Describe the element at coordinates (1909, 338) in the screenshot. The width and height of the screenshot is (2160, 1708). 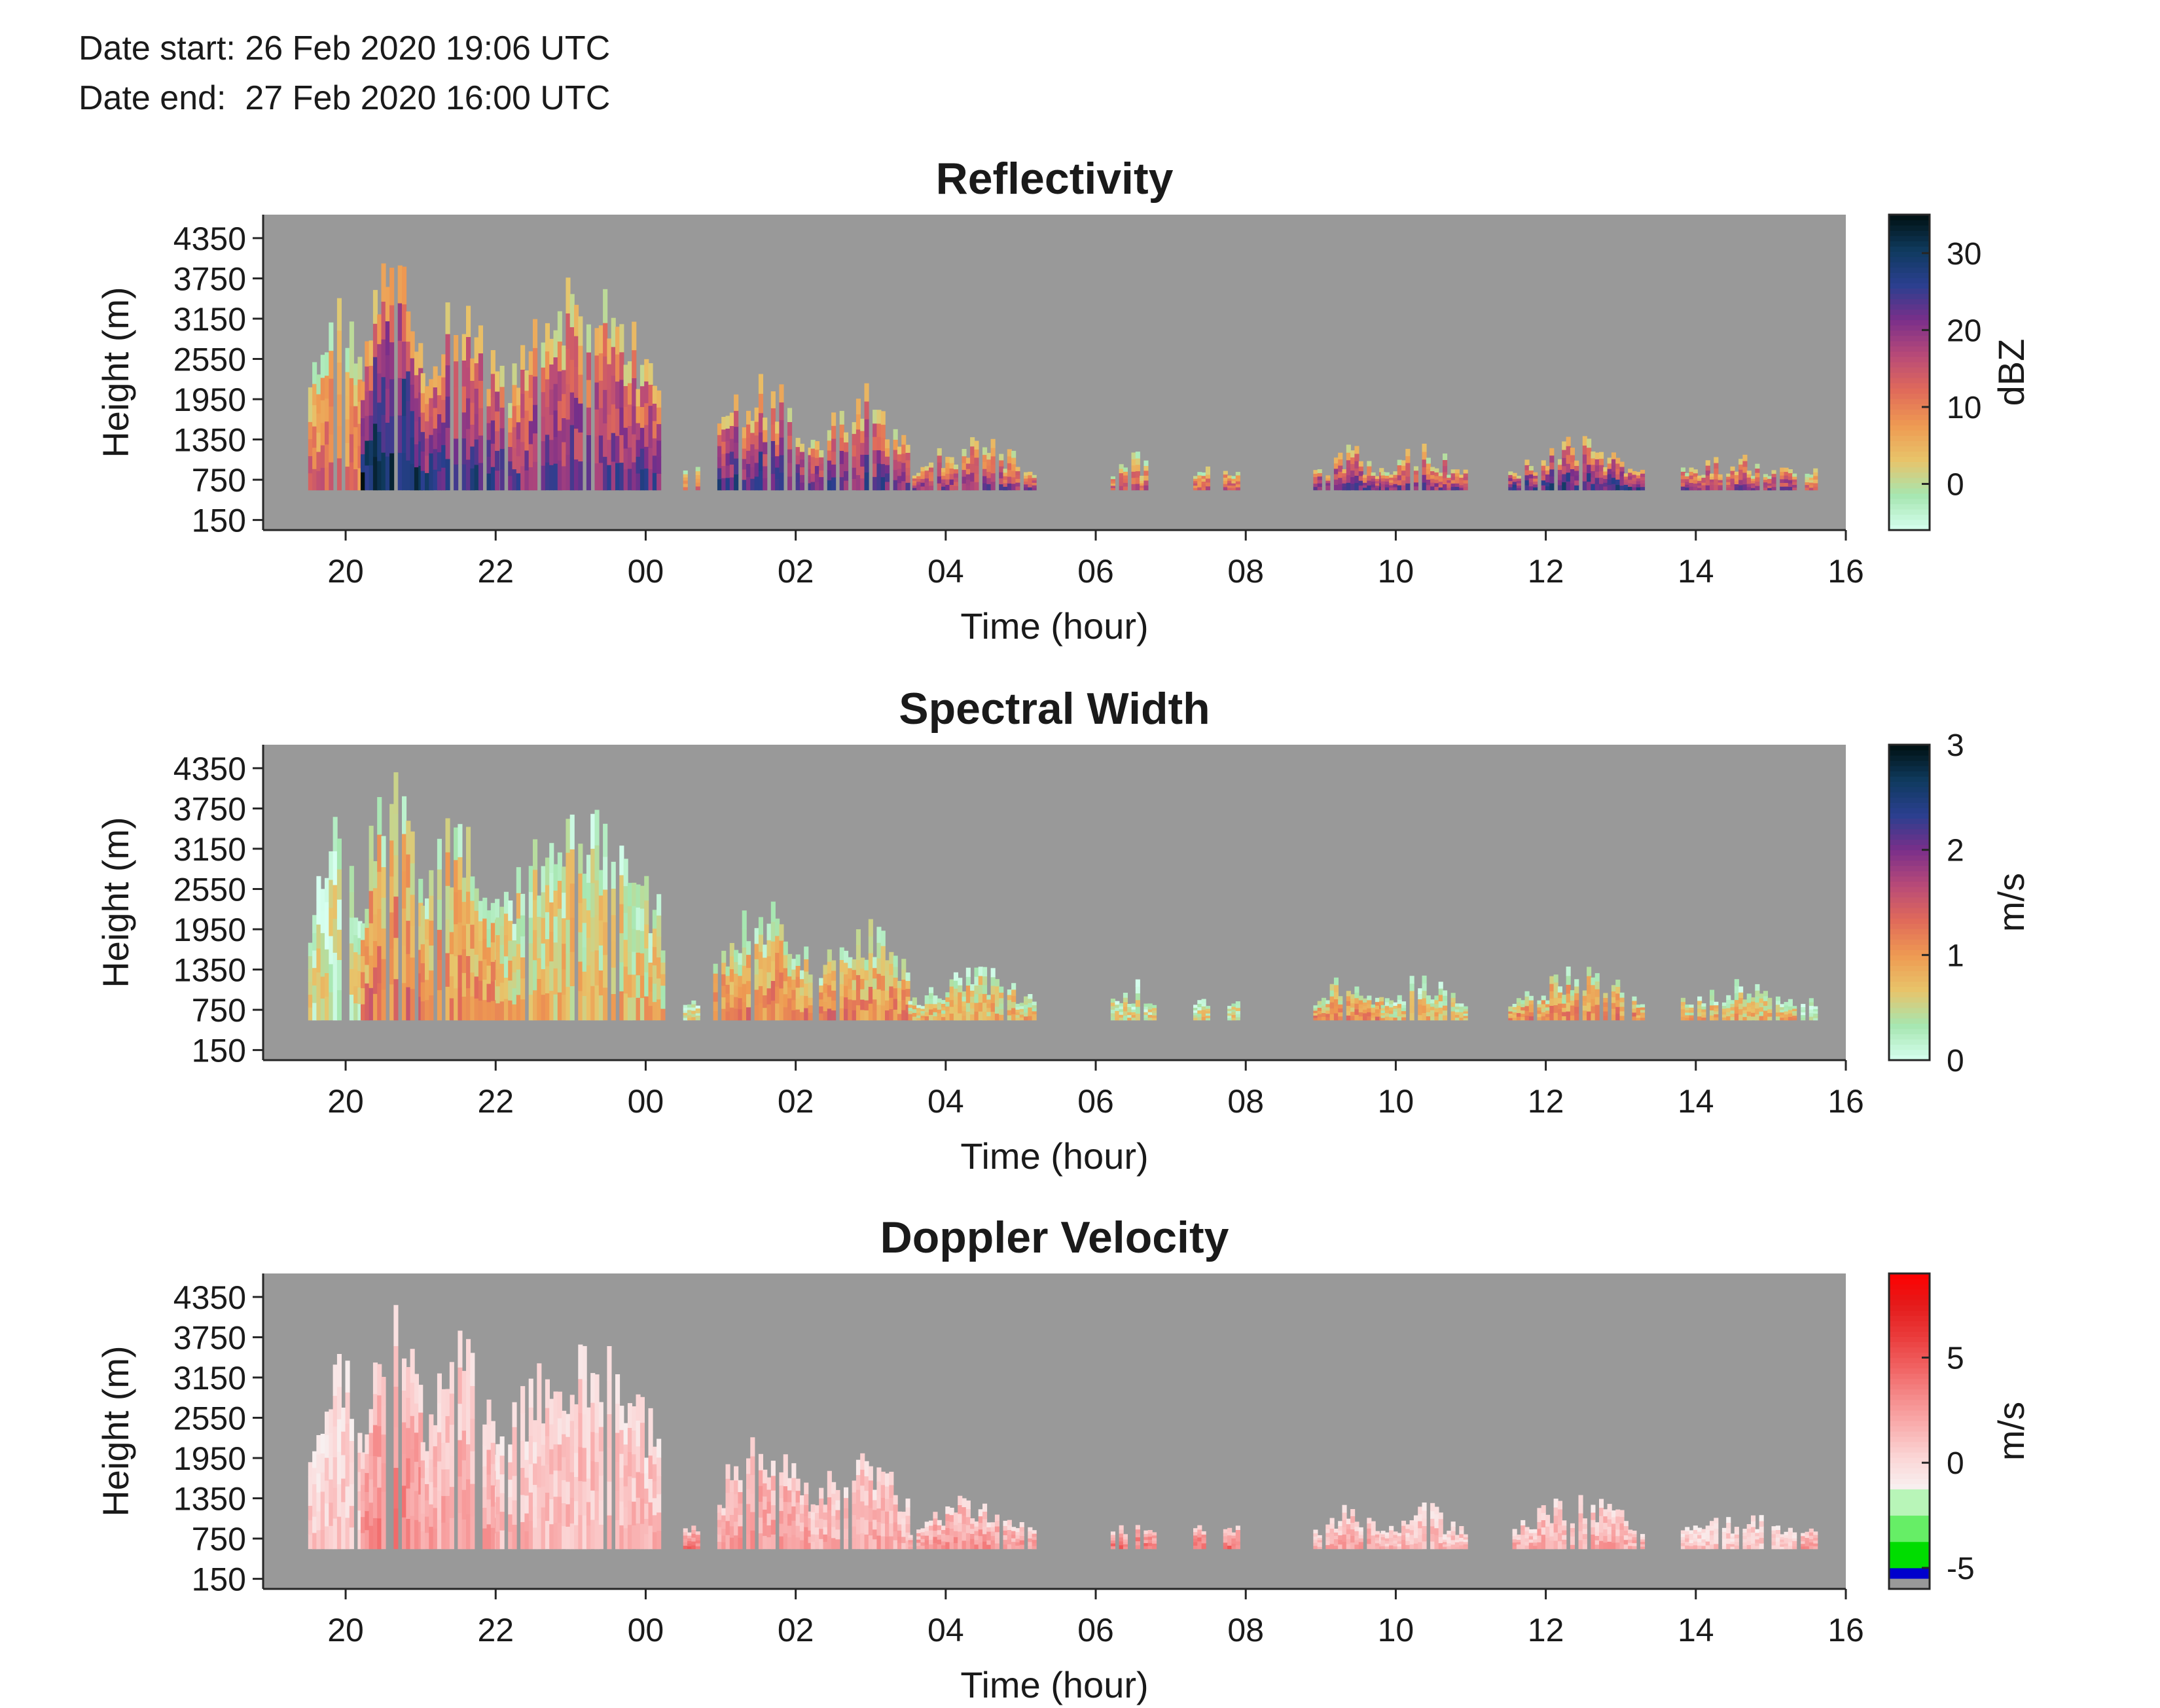
I see `colorbar-swatch` at that location.